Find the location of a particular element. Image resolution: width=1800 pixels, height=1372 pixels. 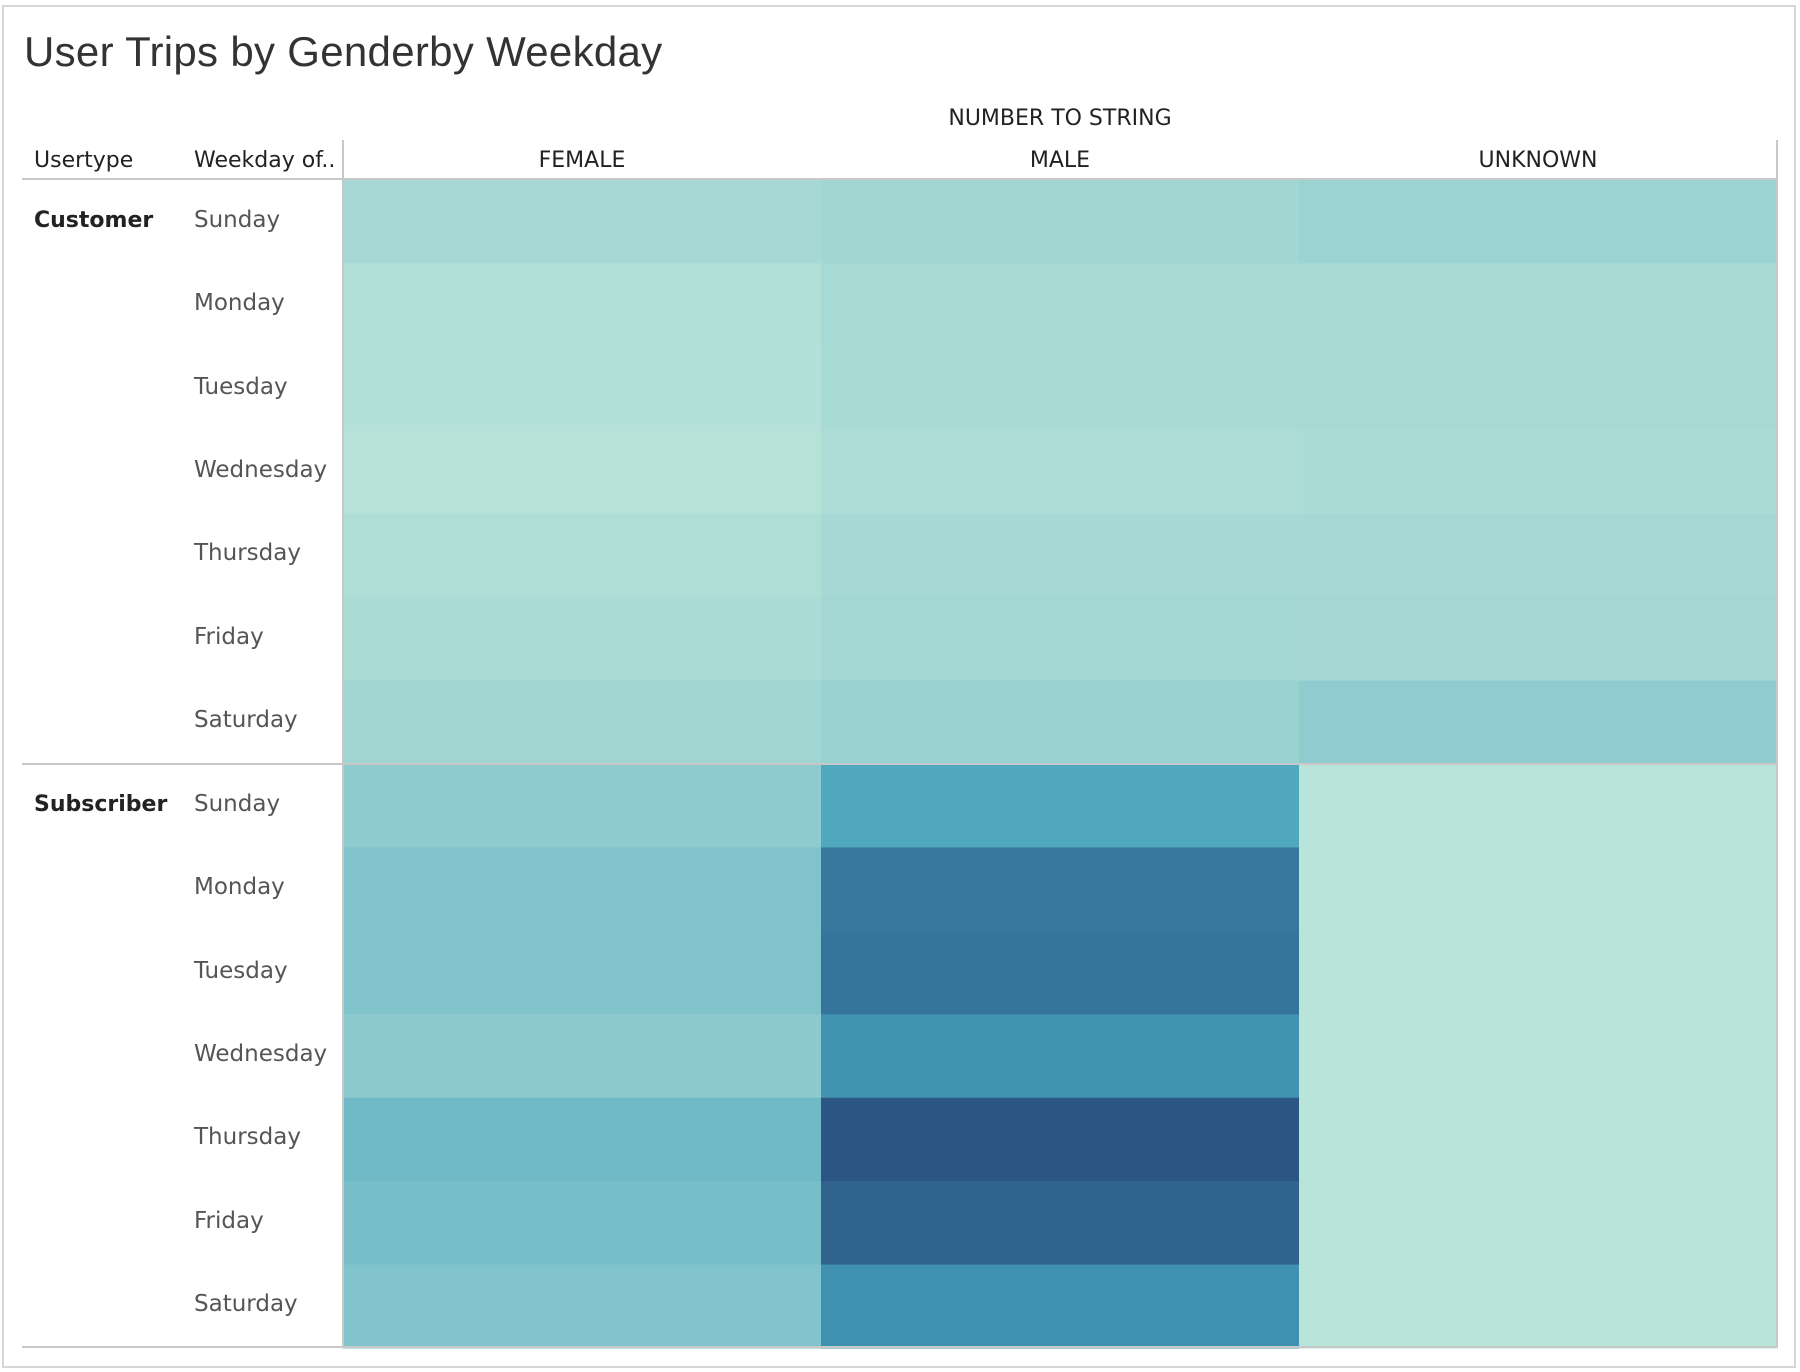

heatmap-cell-customer-wednesday-unknown is located at coordinates (1538, 472).